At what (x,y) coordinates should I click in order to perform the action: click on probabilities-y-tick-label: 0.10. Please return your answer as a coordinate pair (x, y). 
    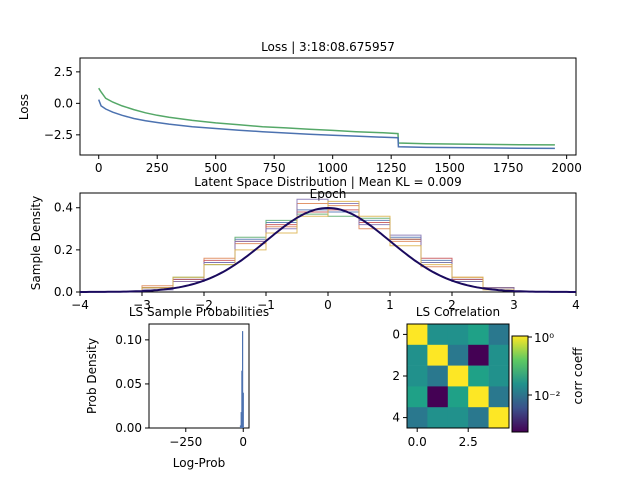
    Looking at the image, I should click on (128, 340).